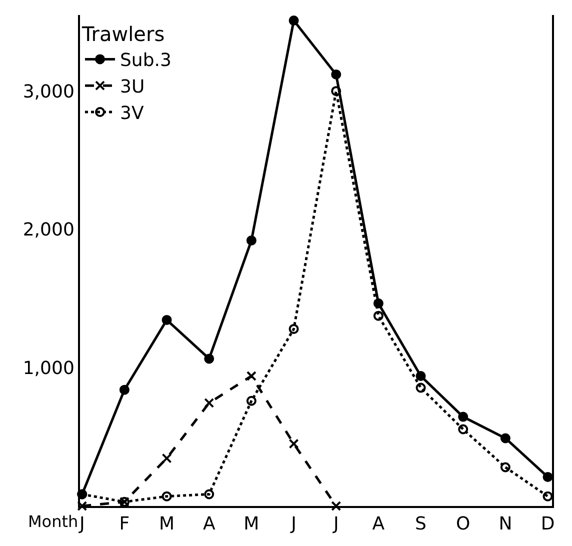  I want to click on y-tick-label: 1,000, so click(48, 368).